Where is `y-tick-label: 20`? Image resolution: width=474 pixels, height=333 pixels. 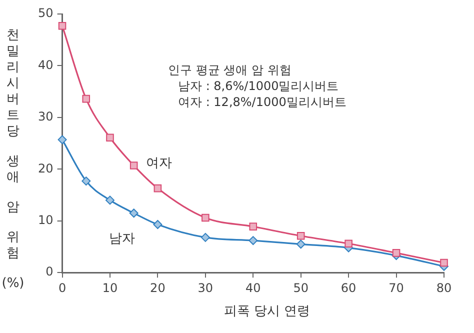
y-tick-label: 20 is located at coordinates (46, 168).